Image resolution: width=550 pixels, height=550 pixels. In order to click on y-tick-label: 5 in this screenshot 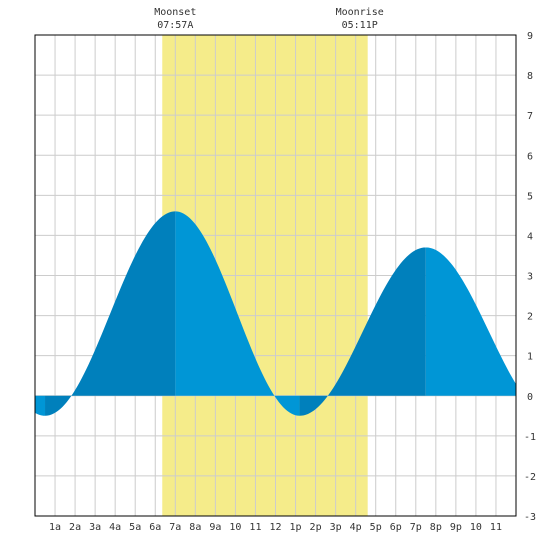, I will do `click(530, 196)`.